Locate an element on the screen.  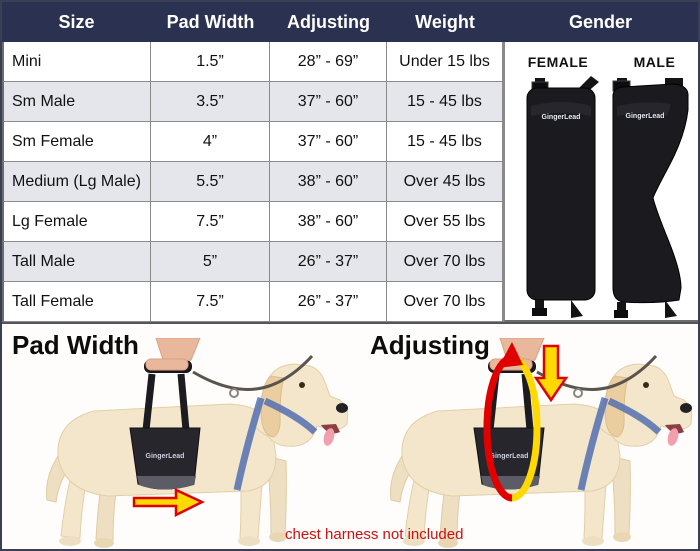
table-cell-pad-width: 1.5” is located at coordinates (210, 62).